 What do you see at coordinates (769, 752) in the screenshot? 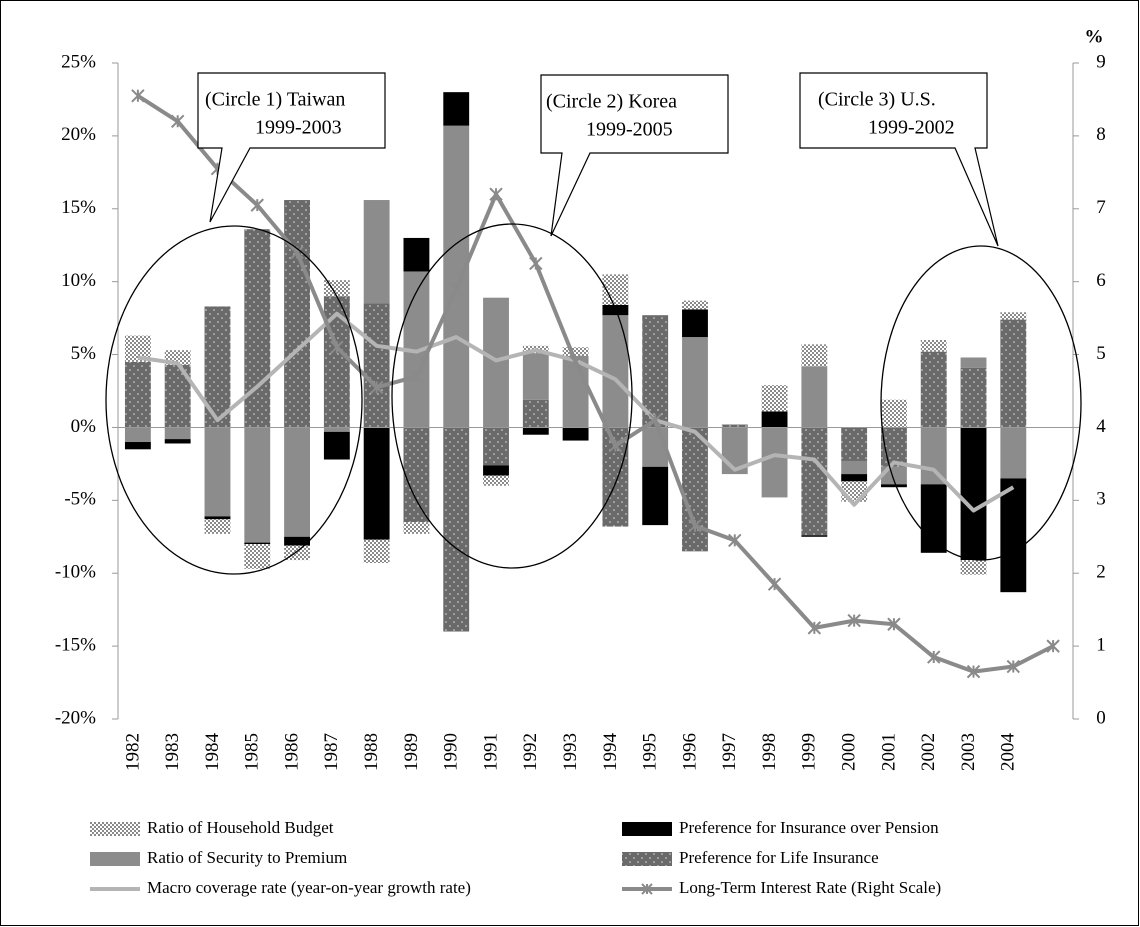
I see `x-tick-label: 1998` at bounding box center [769, 752].